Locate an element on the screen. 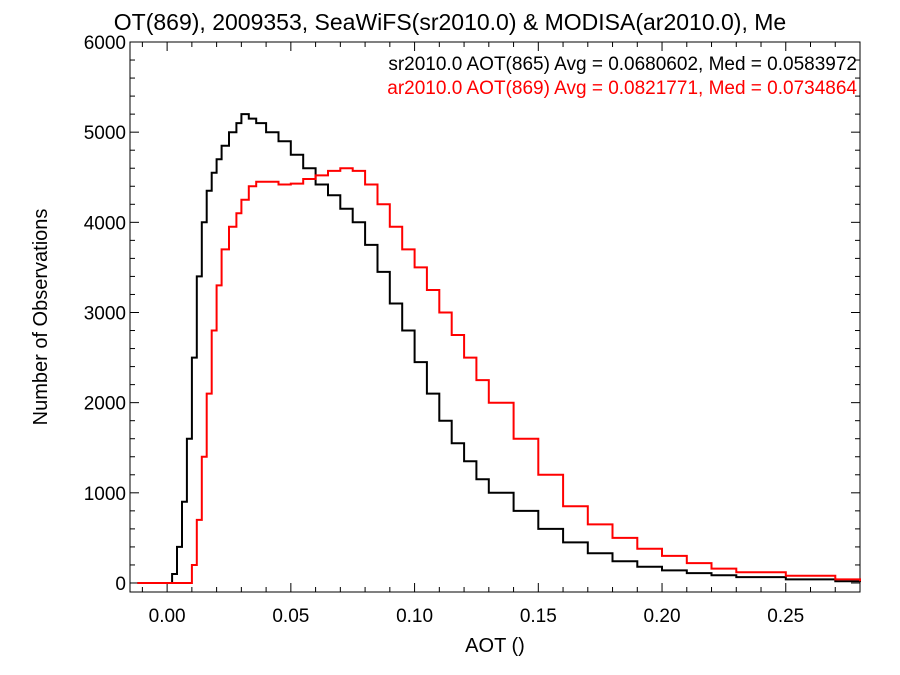  x-tick-label: 0.25 is located at coordinates (785, 616).